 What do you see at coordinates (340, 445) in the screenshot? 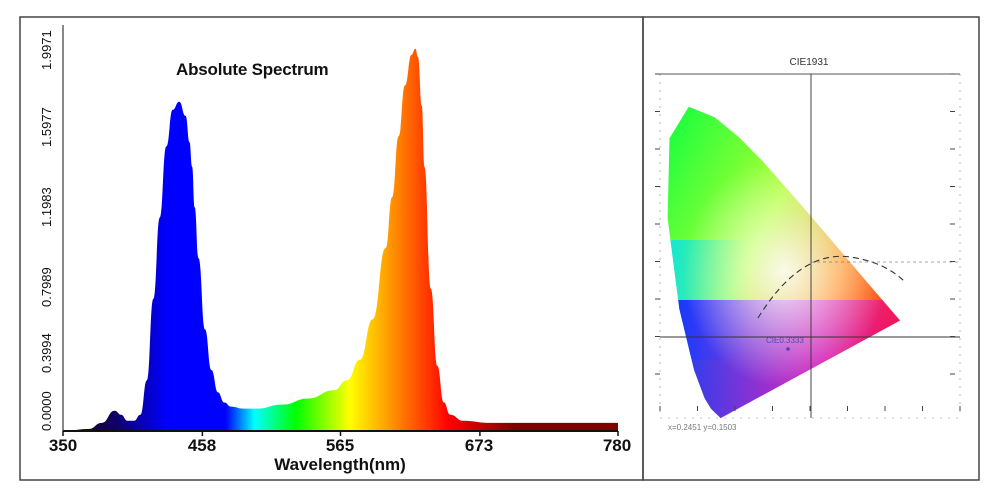
I see `x-tick-label: 565` at bounding box center [340, 445].